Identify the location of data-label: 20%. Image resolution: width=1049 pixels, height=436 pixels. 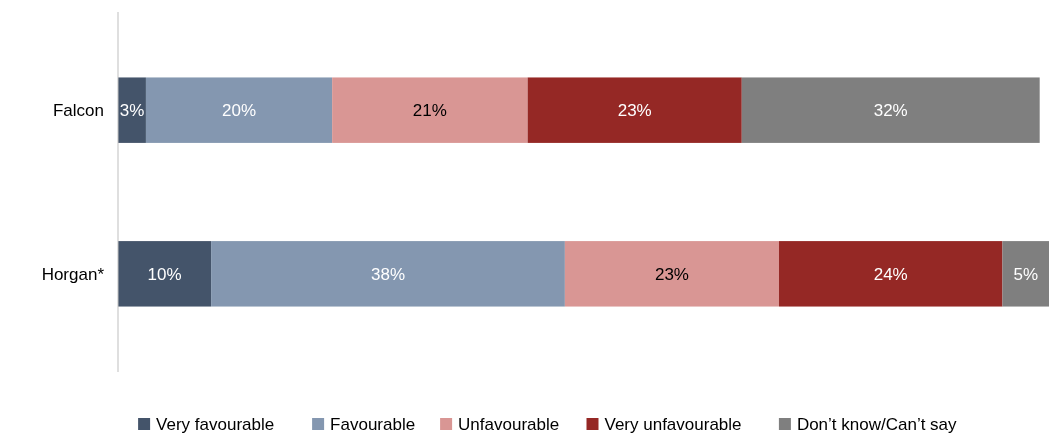
(239, 111).